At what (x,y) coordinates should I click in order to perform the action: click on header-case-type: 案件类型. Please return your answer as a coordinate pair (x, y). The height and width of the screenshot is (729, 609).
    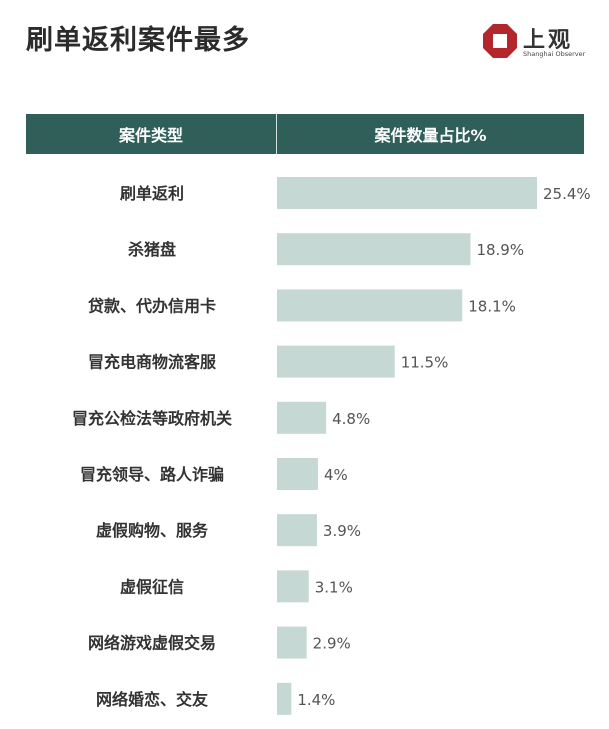
    Looking at the image, I should click on (151, 134).